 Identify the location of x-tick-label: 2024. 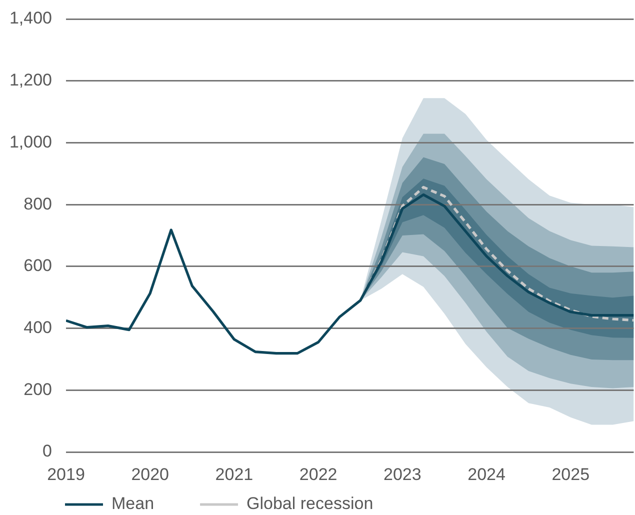
(487, 474).